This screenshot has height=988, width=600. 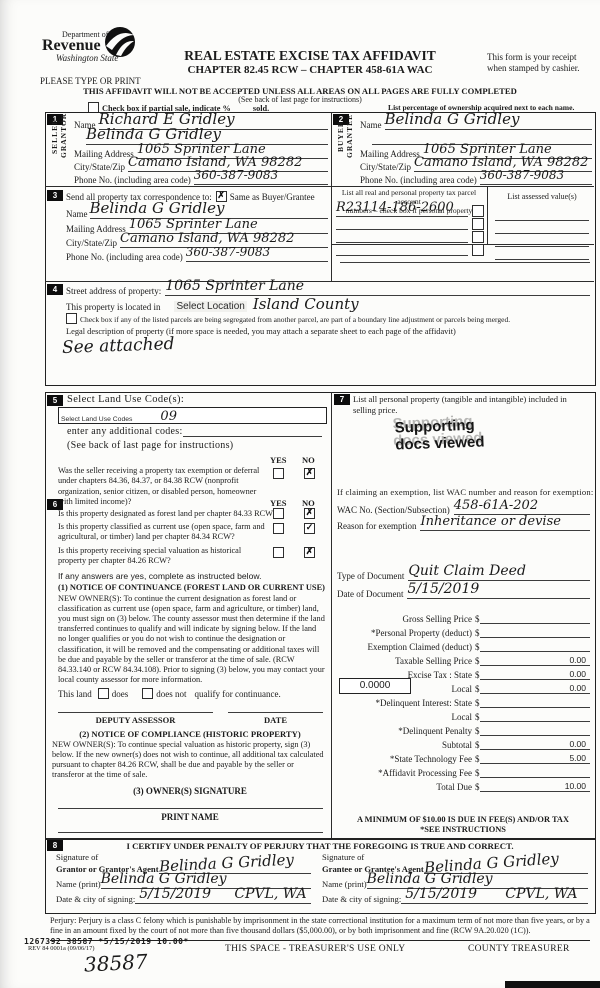 I want to click on additional-codes-label: enter any additional codes:, so click(x=125, y=431).